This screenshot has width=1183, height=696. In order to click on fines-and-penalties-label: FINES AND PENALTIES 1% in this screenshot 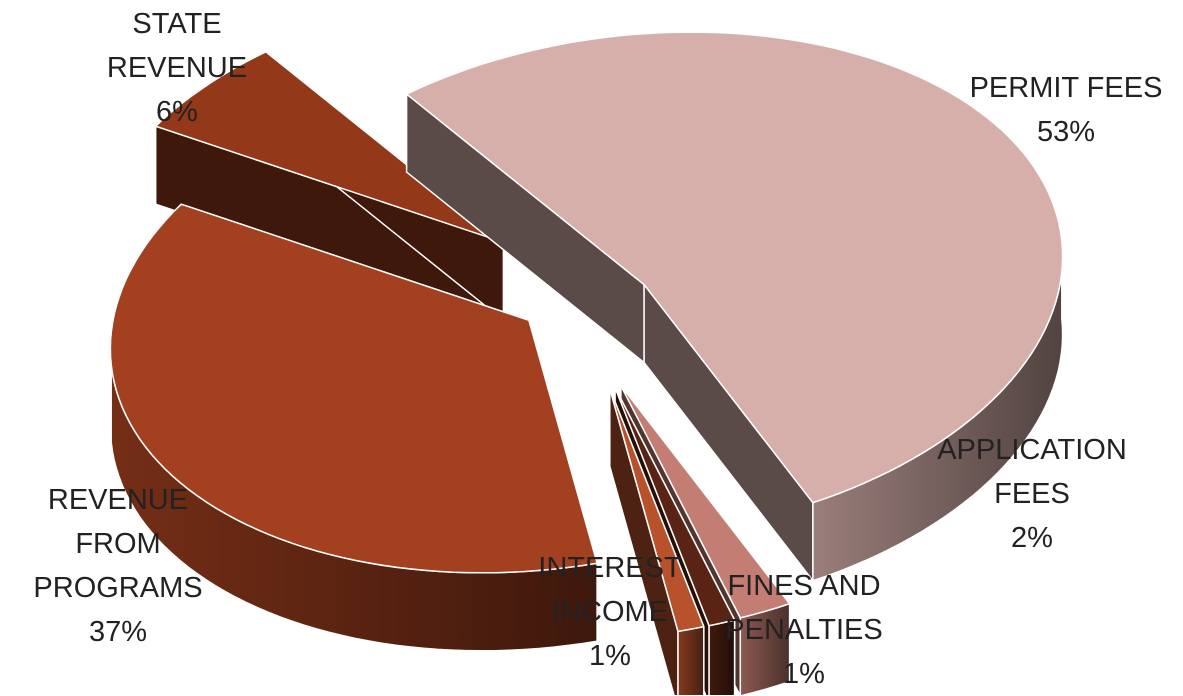, I will do `click(804, 630)`.